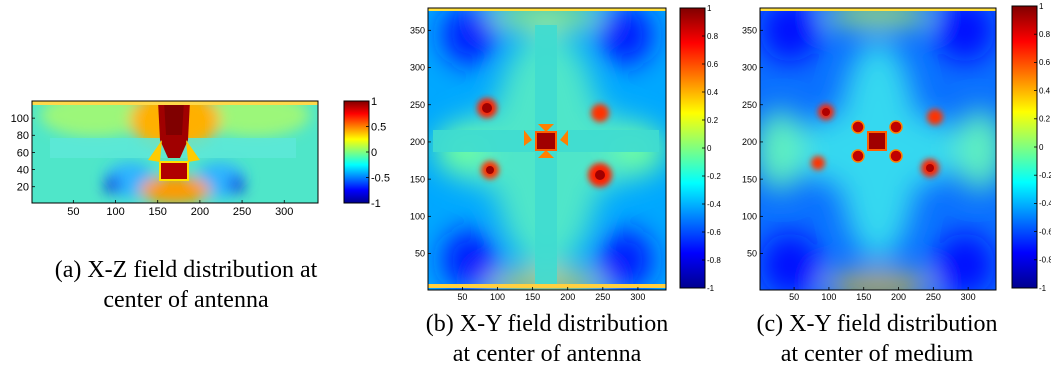  What do you see at coordinates (23, 188) in the screenshot?
I see `y-tick-label: 20` at bounding box center [23, 188].